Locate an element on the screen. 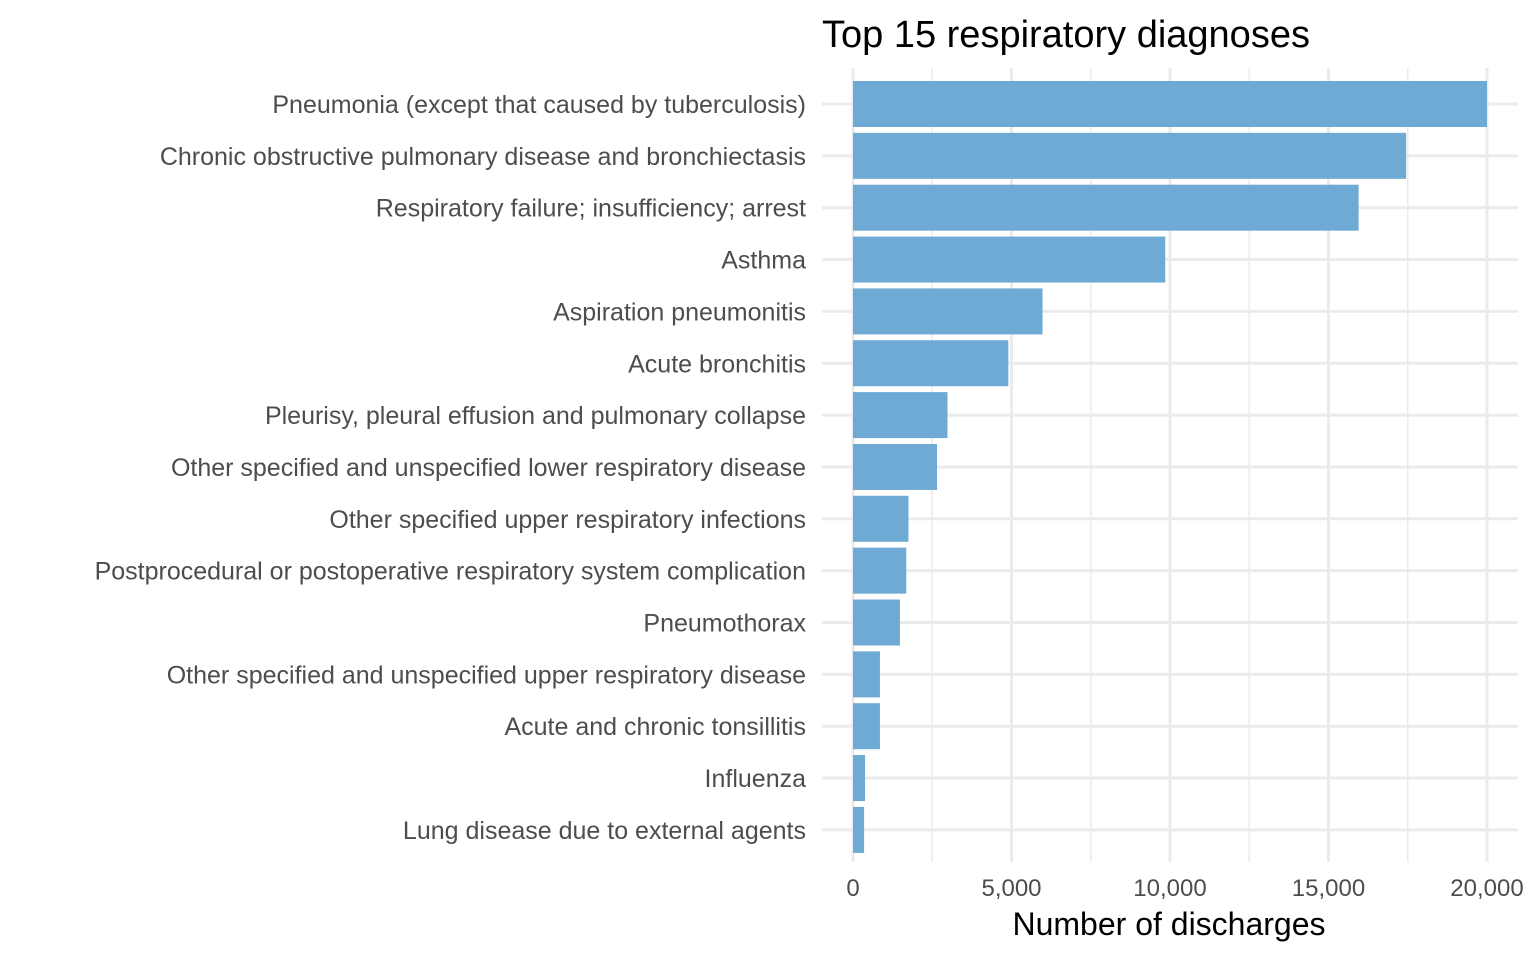  category-label: Acute and chronic tonsillitis is located at coordinates (655, 727).